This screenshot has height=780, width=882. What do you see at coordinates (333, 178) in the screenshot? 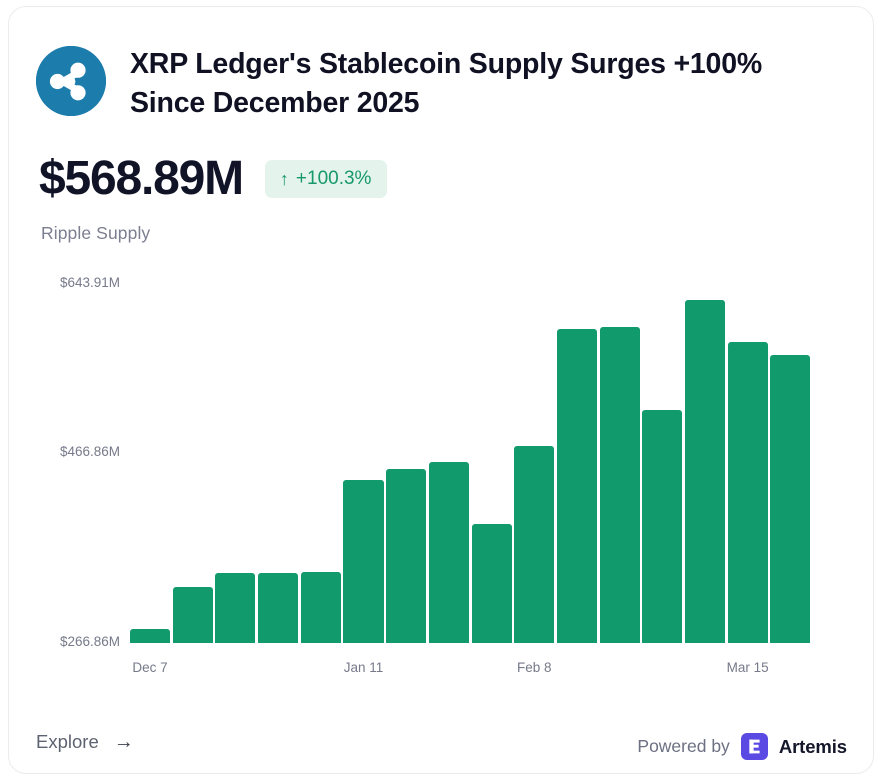
I see `change-percent-label: +100.3%` at bounding box center [333, 178].